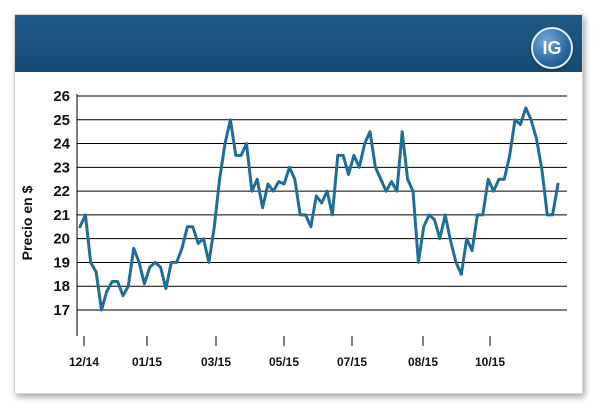  I want to click on y-tick-label: 26, so click(61, 96).